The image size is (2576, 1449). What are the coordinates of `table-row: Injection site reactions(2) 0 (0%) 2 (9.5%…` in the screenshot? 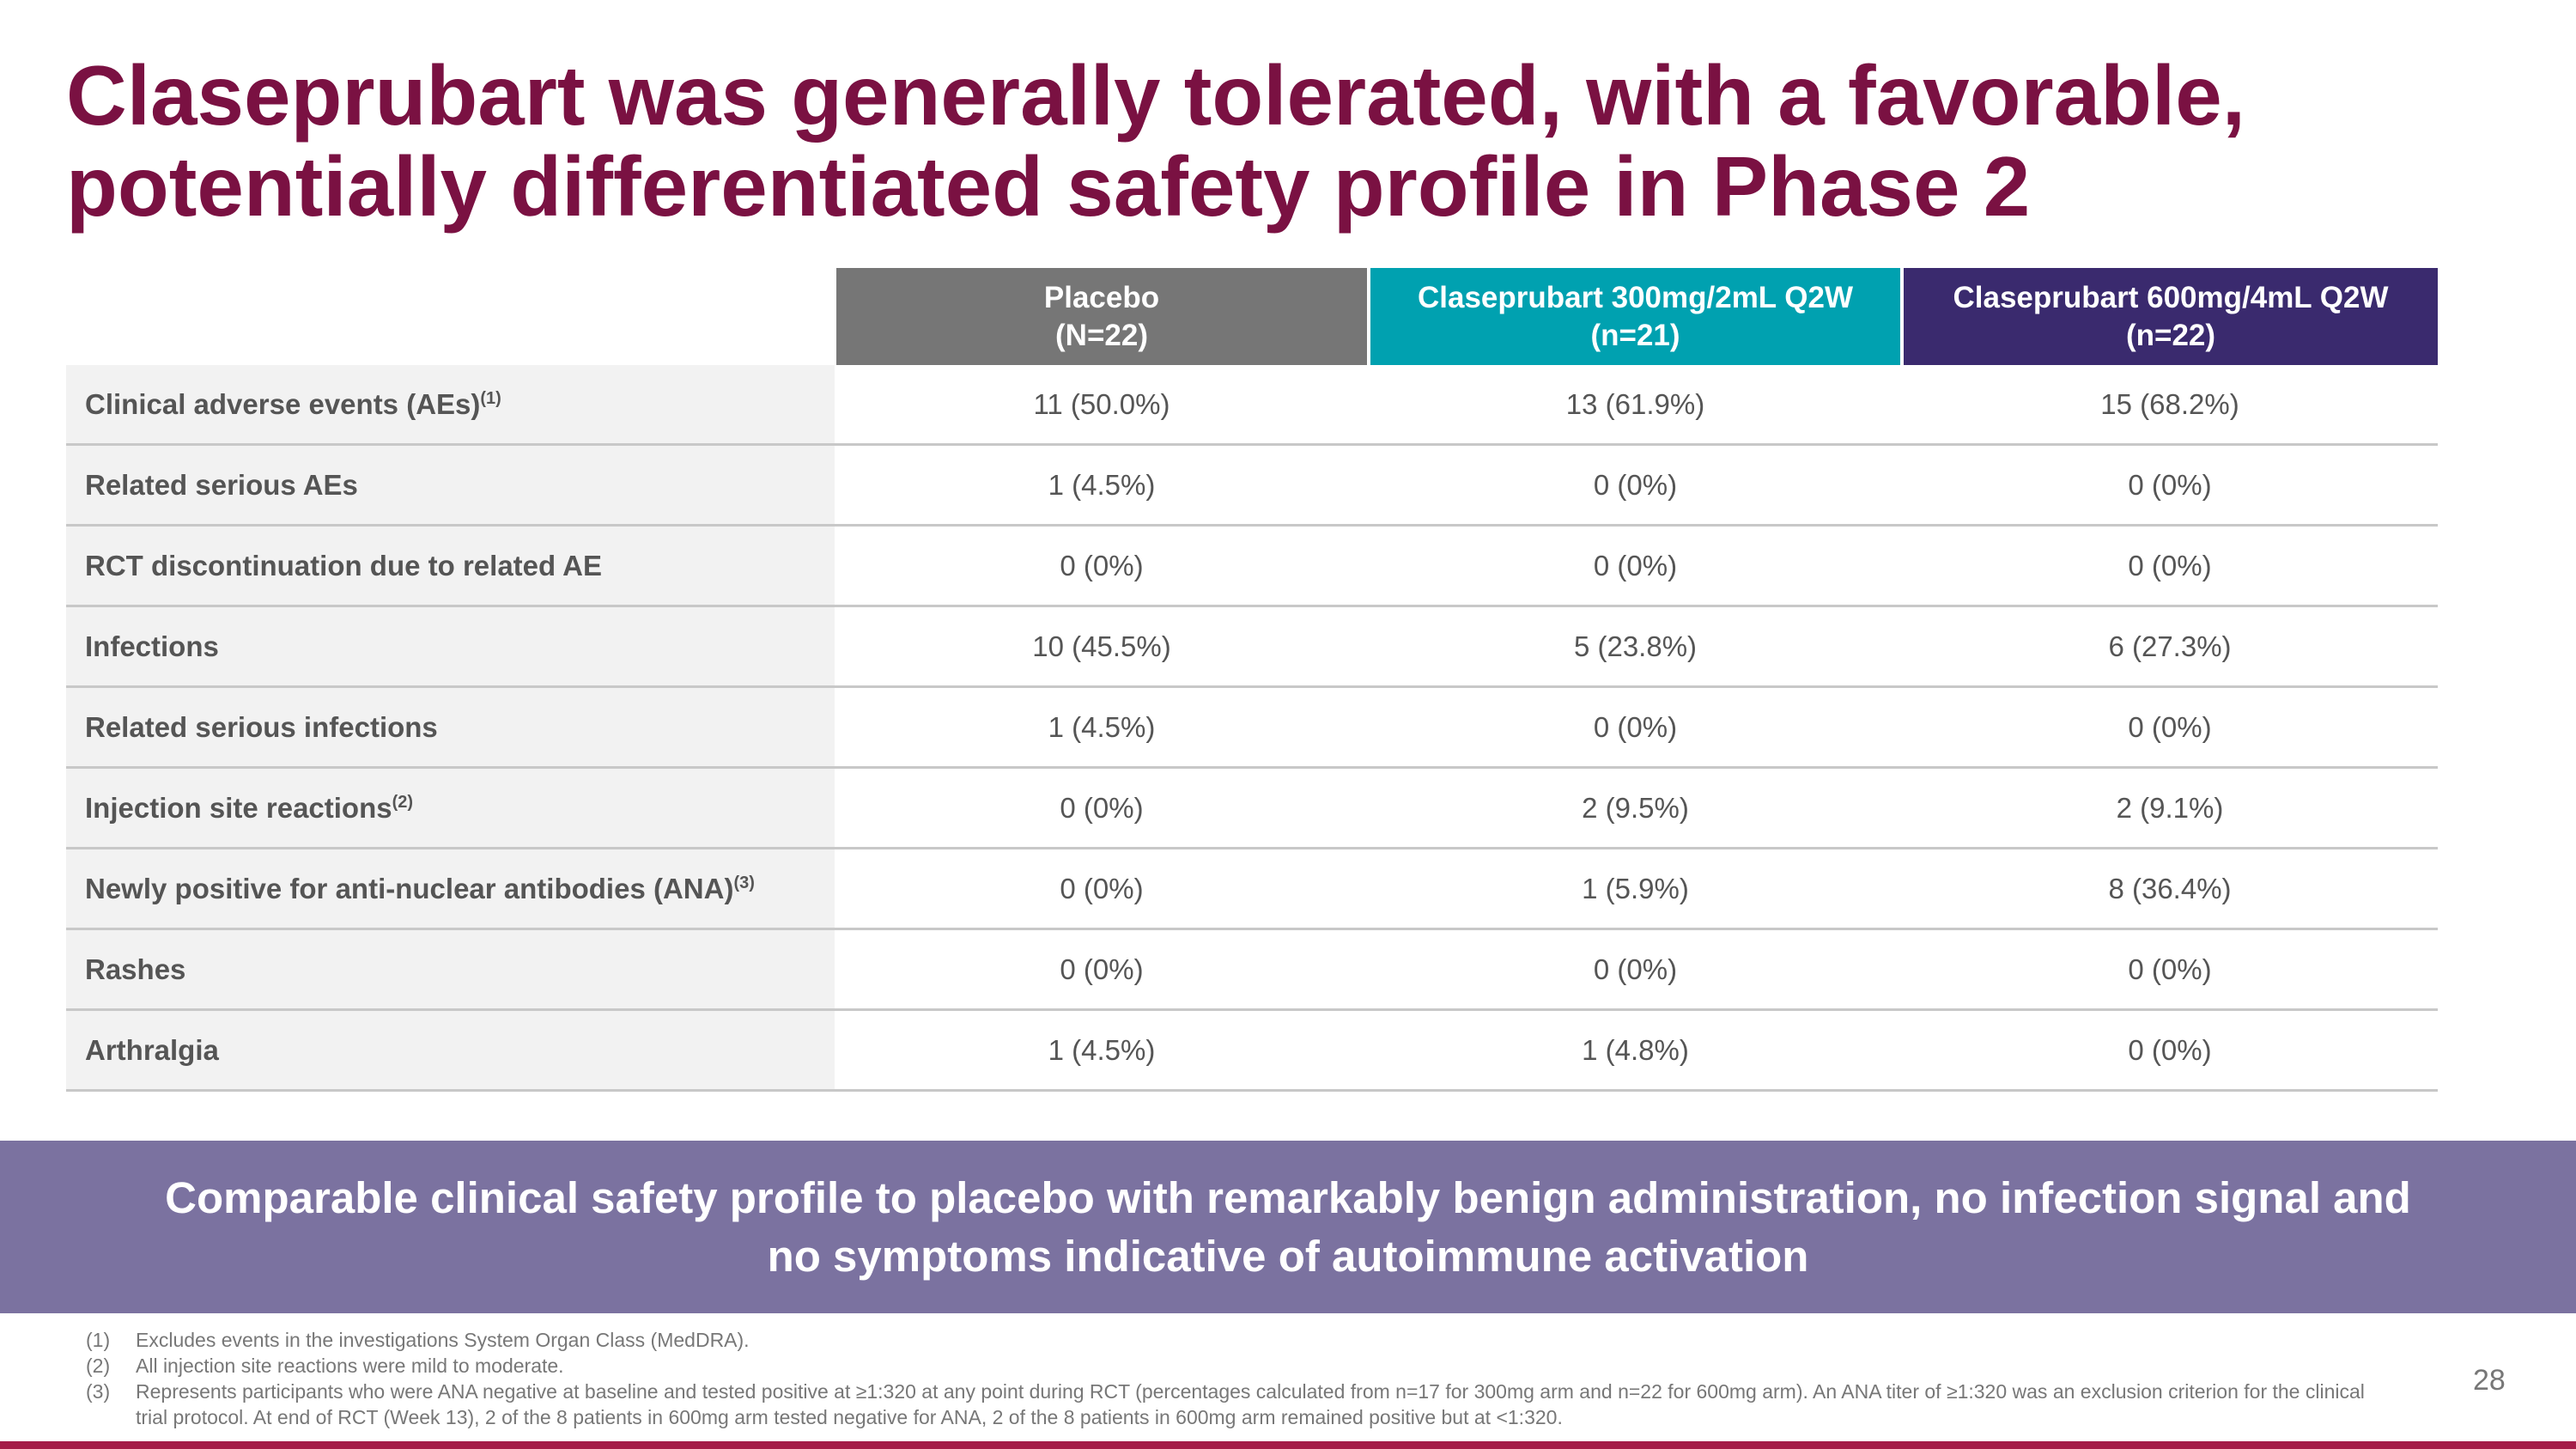 It's located at (1252, 808).